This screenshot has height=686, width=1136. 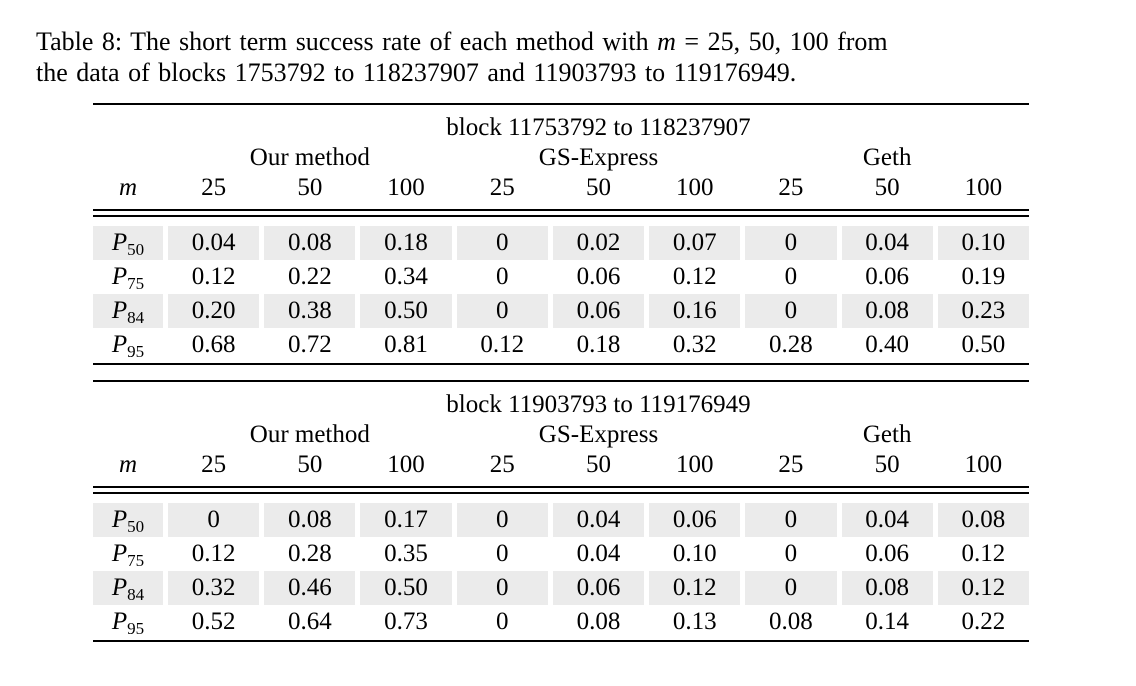 What do you see at coordinates (309, 344) in the screenshot?
I see `value-cell: 0.72` at bounding box center [309, 344].